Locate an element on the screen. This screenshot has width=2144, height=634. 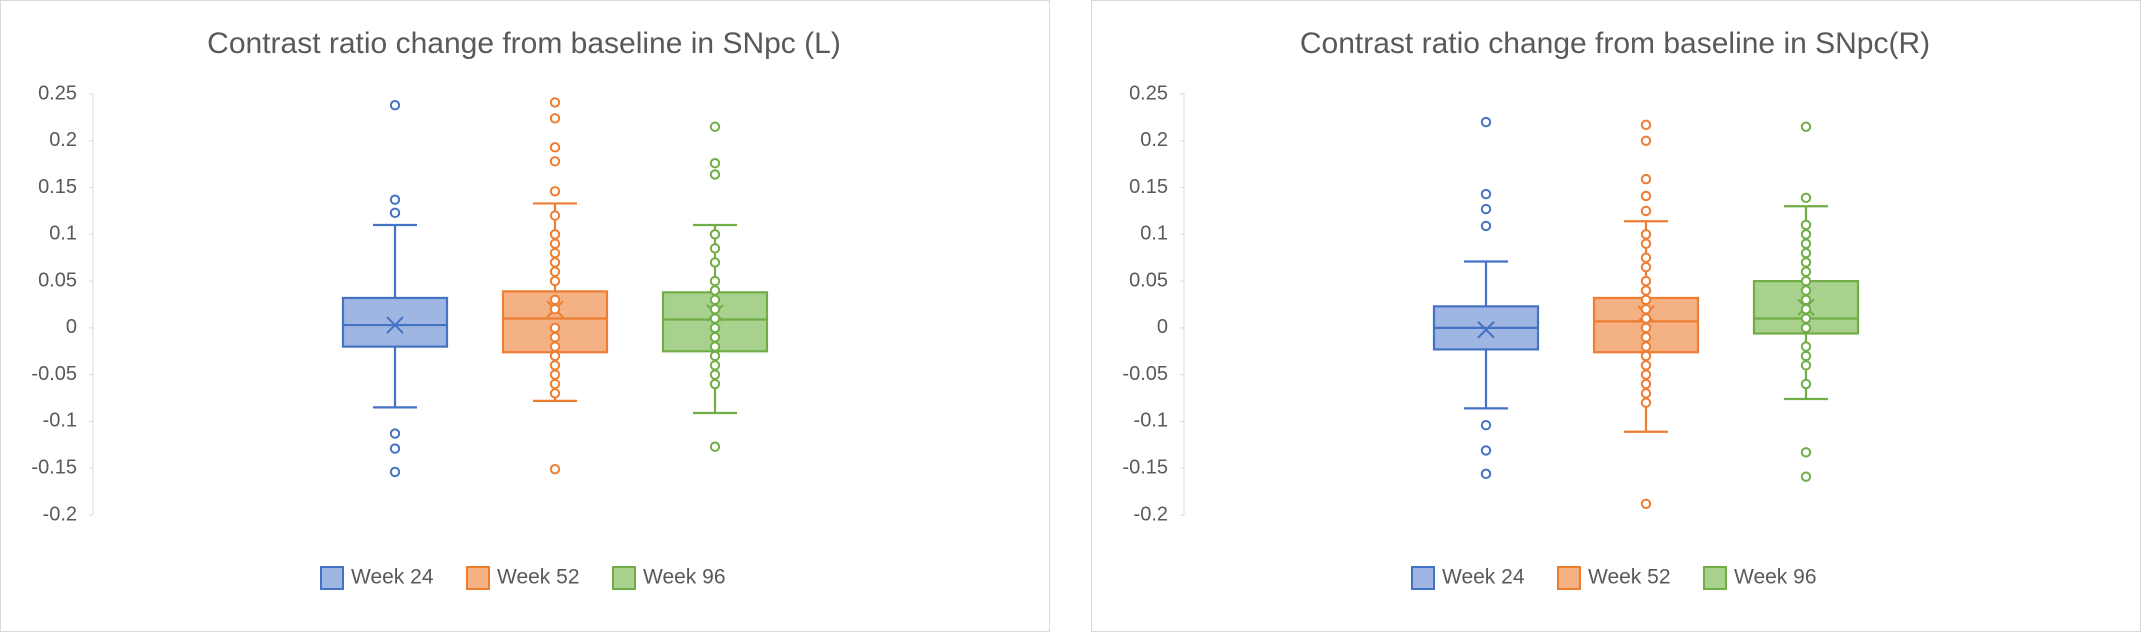
y-tick-label: -0.15 is located at coordinates (1145, 468).